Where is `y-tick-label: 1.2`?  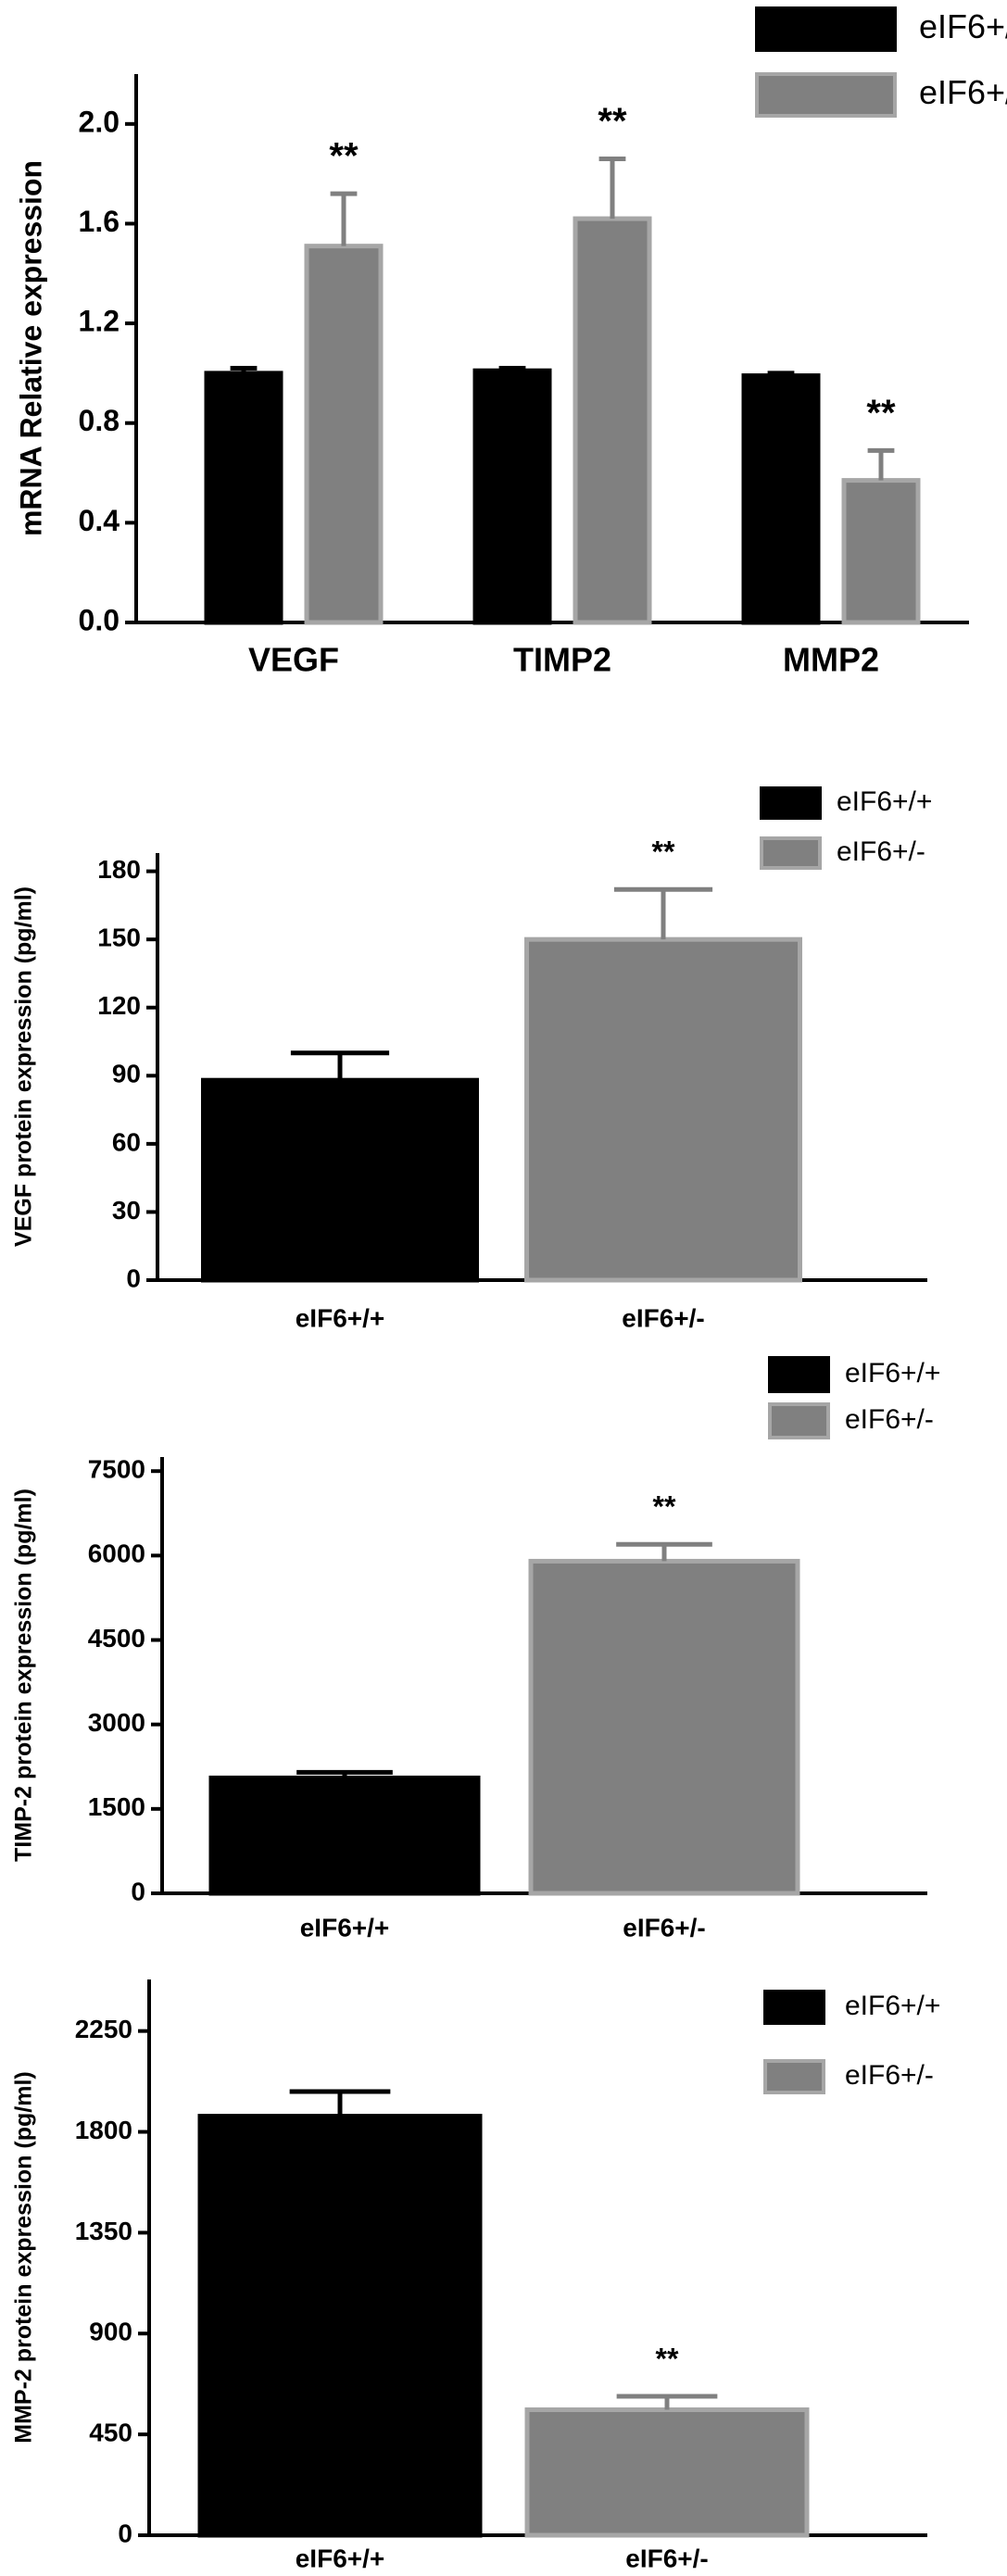 y-tick-label: 1.2 is located at coordinates (99, 321).